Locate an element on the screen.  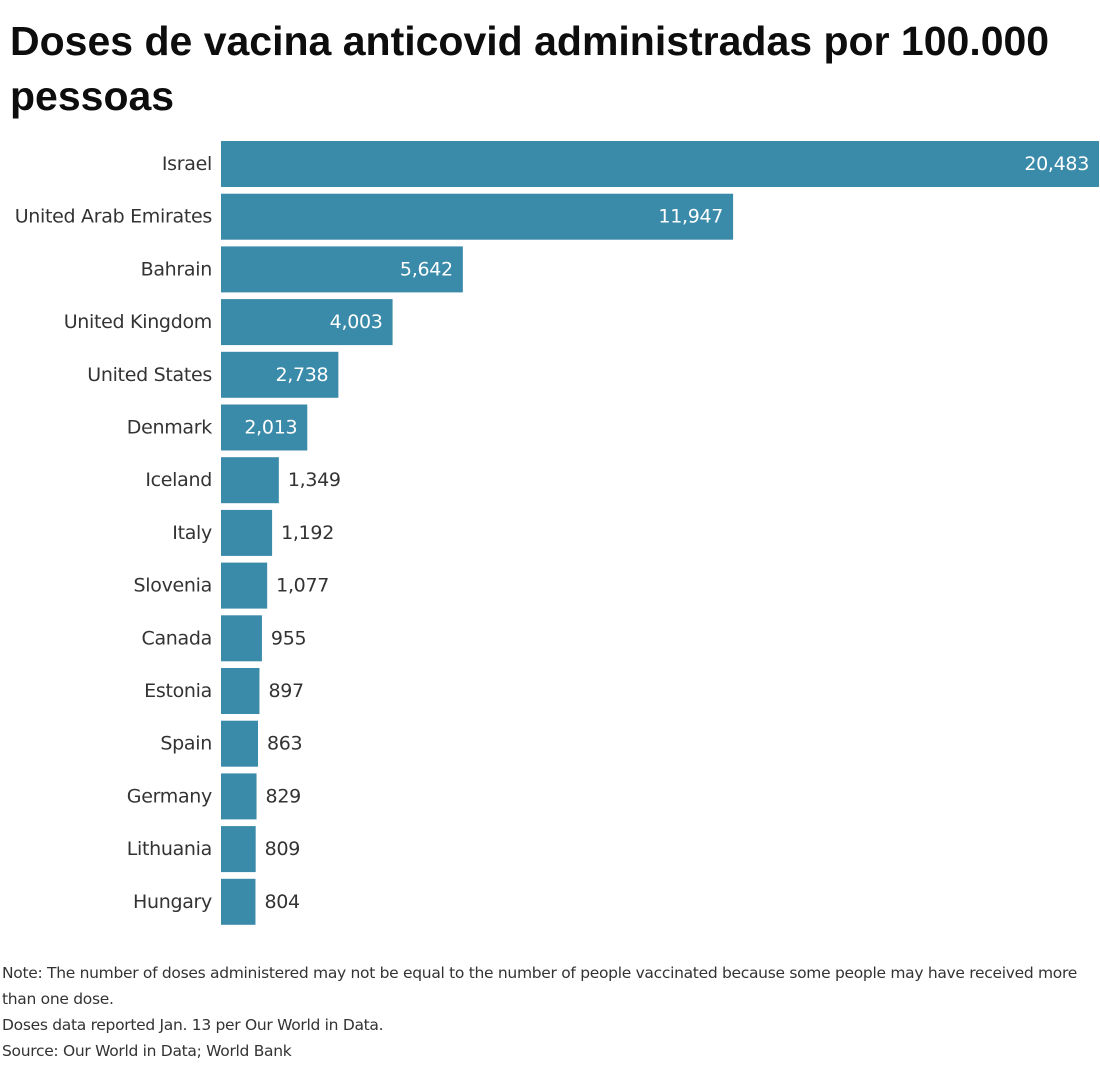
category-label: Slovenia is located at coordinates (173, 586).